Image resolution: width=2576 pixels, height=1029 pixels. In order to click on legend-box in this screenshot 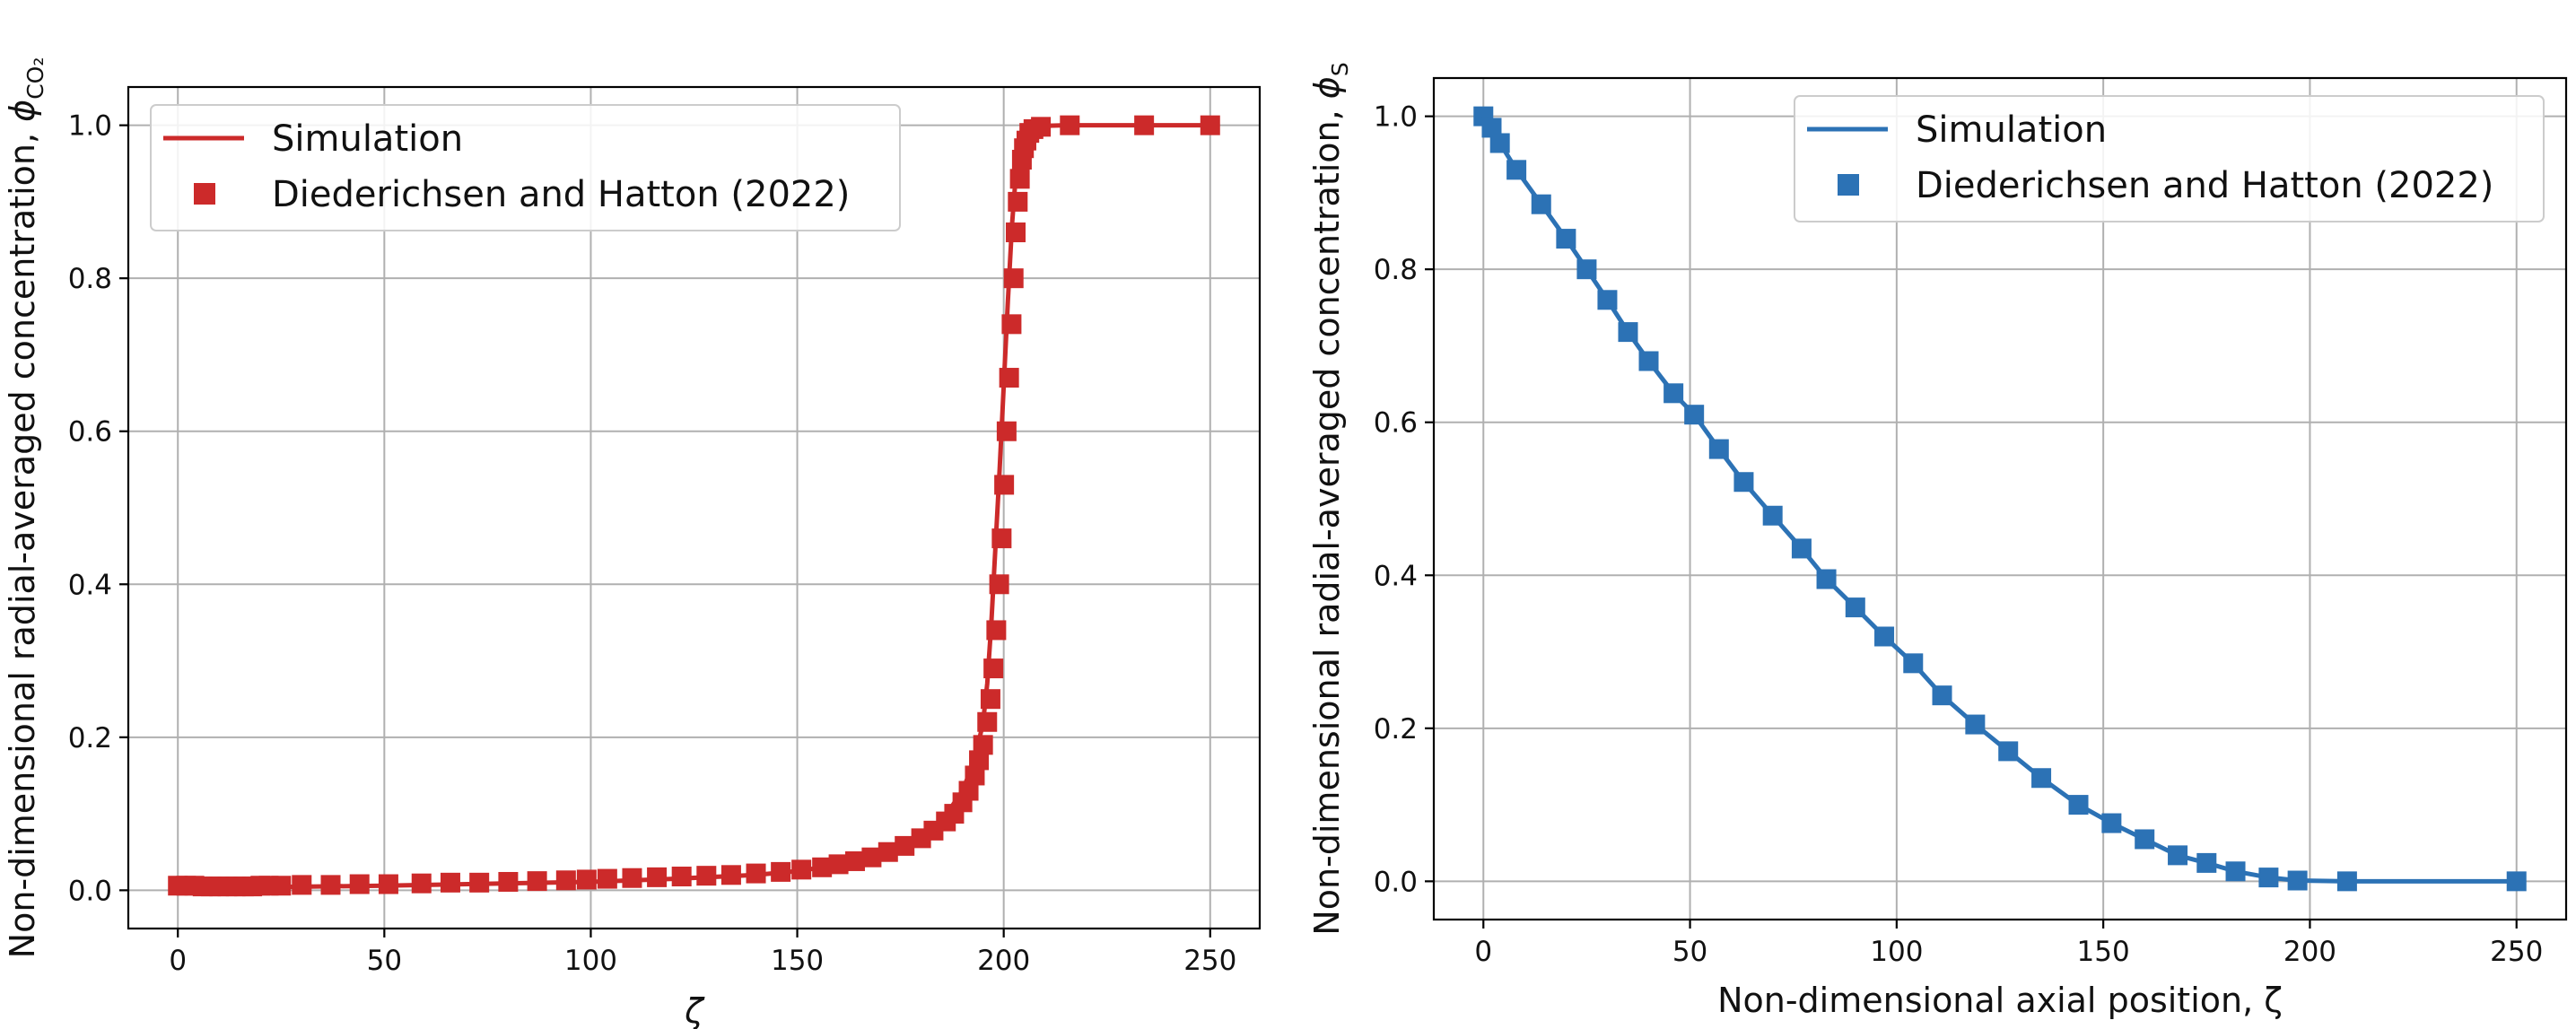, I will do `click(525, 168)`.